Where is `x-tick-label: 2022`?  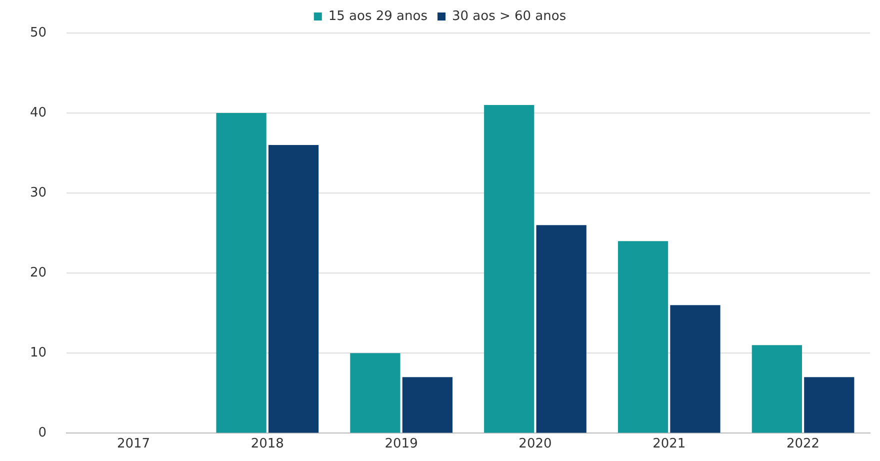
x-tick-label: 2022 is located at coordinates (803, 444).